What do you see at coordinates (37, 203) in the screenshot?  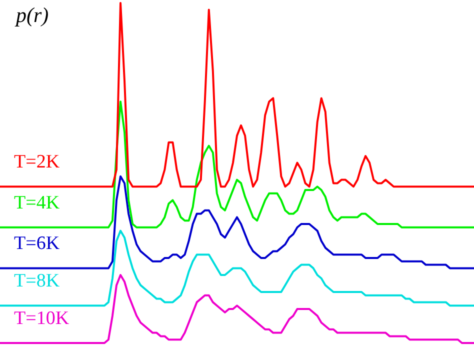 I see `series-label: T=4K` at bounding box center [37, 203].